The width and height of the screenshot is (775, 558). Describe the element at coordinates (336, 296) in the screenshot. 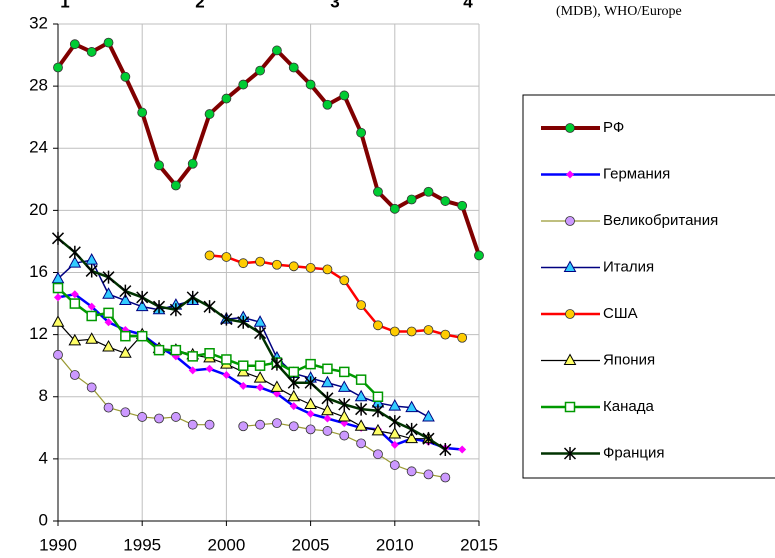

I see `series` at that location.